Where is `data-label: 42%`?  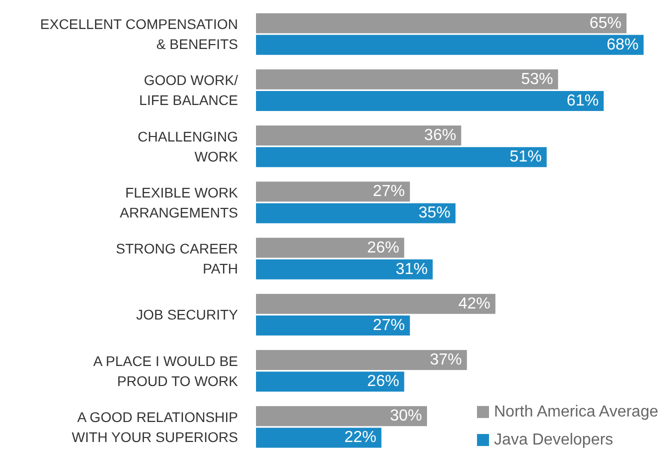 data-label: 42% is located at coordinates (474, 303).